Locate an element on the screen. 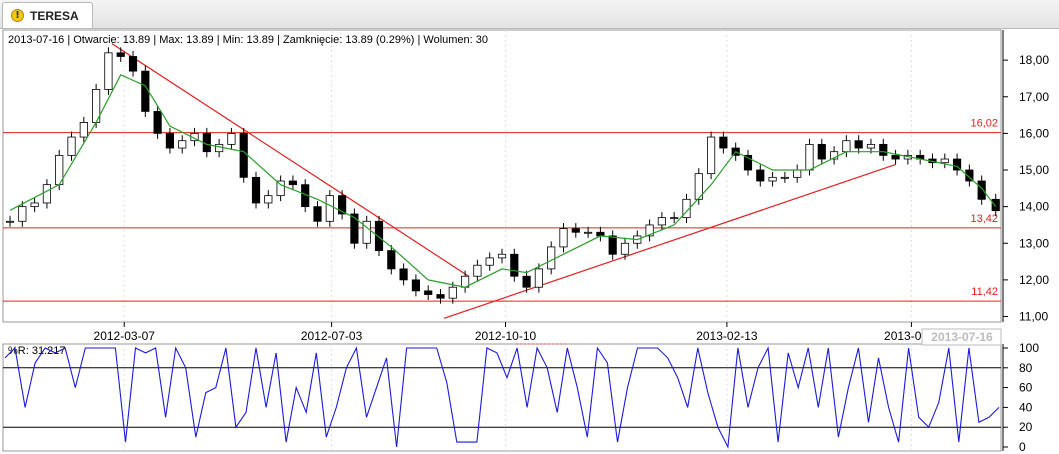 Image resolution: width=1059 pixels, height=454 pixels. price-y-tick-label: 12,00 is located at coordinates (1034, 280).